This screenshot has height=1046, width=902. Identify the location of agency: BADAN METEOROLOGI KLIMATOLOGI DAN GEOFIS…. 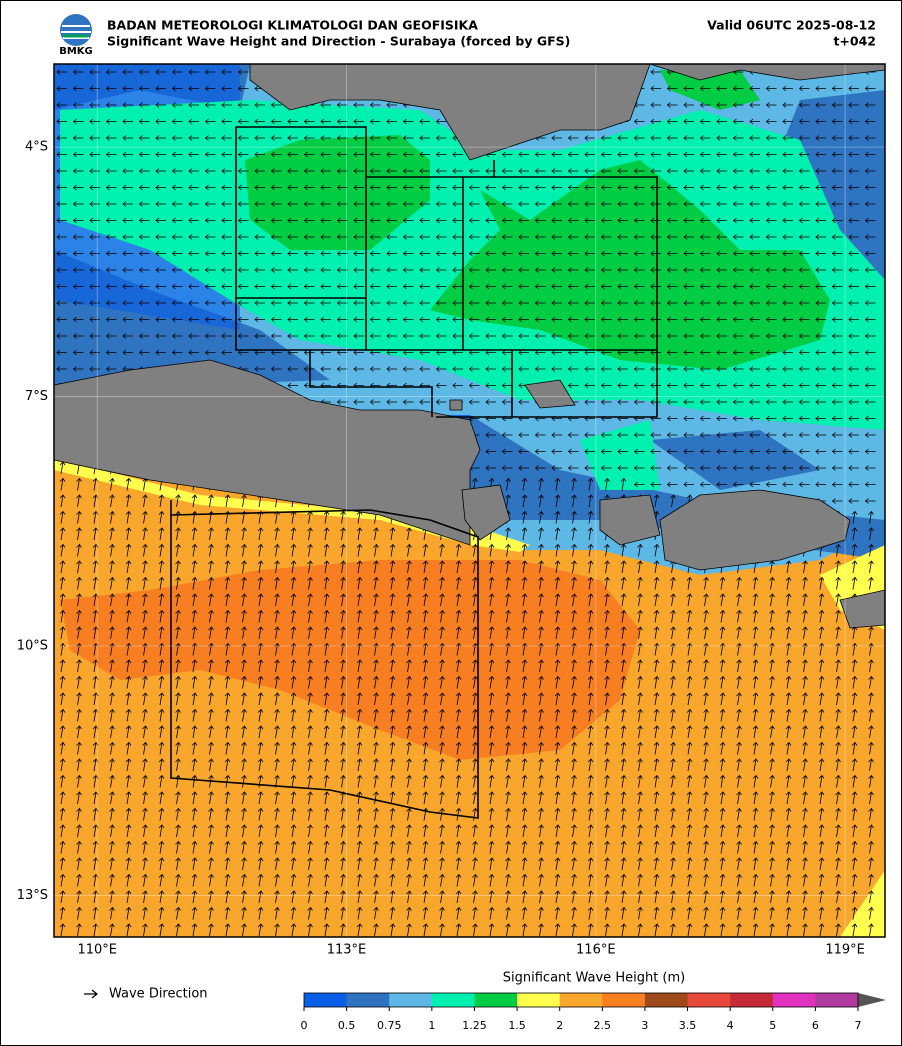
(292, 25).